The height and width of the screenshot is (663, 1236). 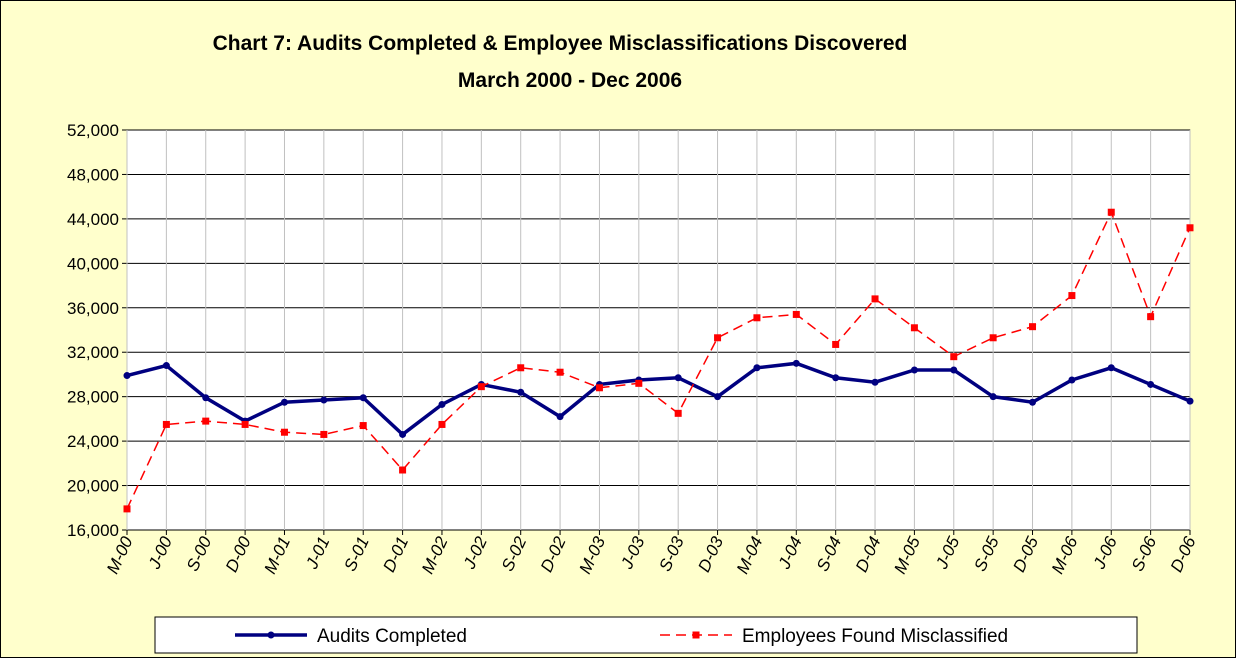 What do you see at coordinates (658, 399) in the screenshot?
I see `series-line` at bounding box center [658, 399].